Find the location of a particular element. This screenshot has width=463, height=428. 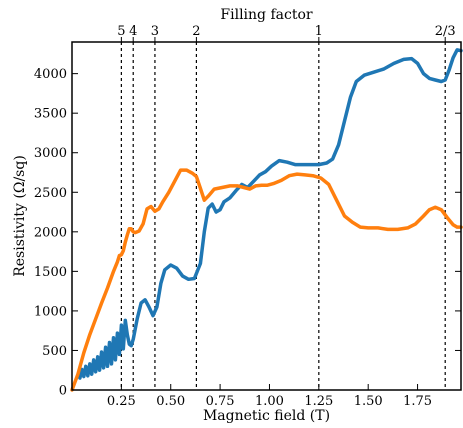

x-axis: 0.25 0.50 0.75 1.00 1.25 1.50 1.75 is located at coordinates (269, 396).